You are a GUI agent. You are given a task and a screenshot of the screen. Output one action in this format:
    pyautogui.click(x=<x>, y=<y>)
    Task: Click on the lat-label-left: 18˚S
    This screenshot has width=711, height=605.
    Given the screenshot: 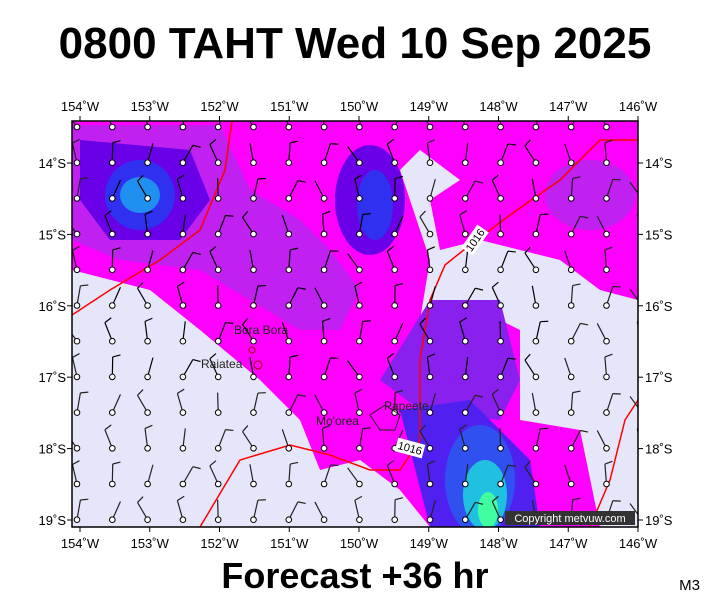 What is the action you would take?
    pyautogui.click(x=53, y=449)
    